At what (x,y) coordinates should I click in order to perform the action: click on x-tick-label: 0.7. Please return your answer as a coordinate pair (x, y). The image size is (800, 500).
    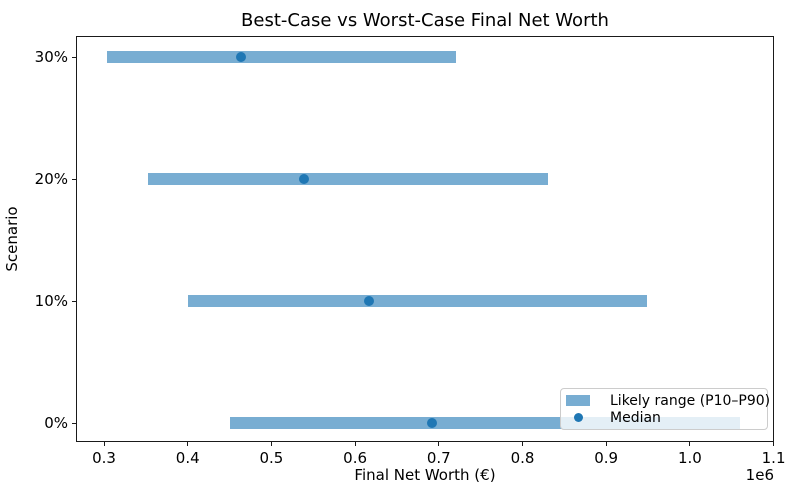
    Looking at the image, I should click on (438, 458).